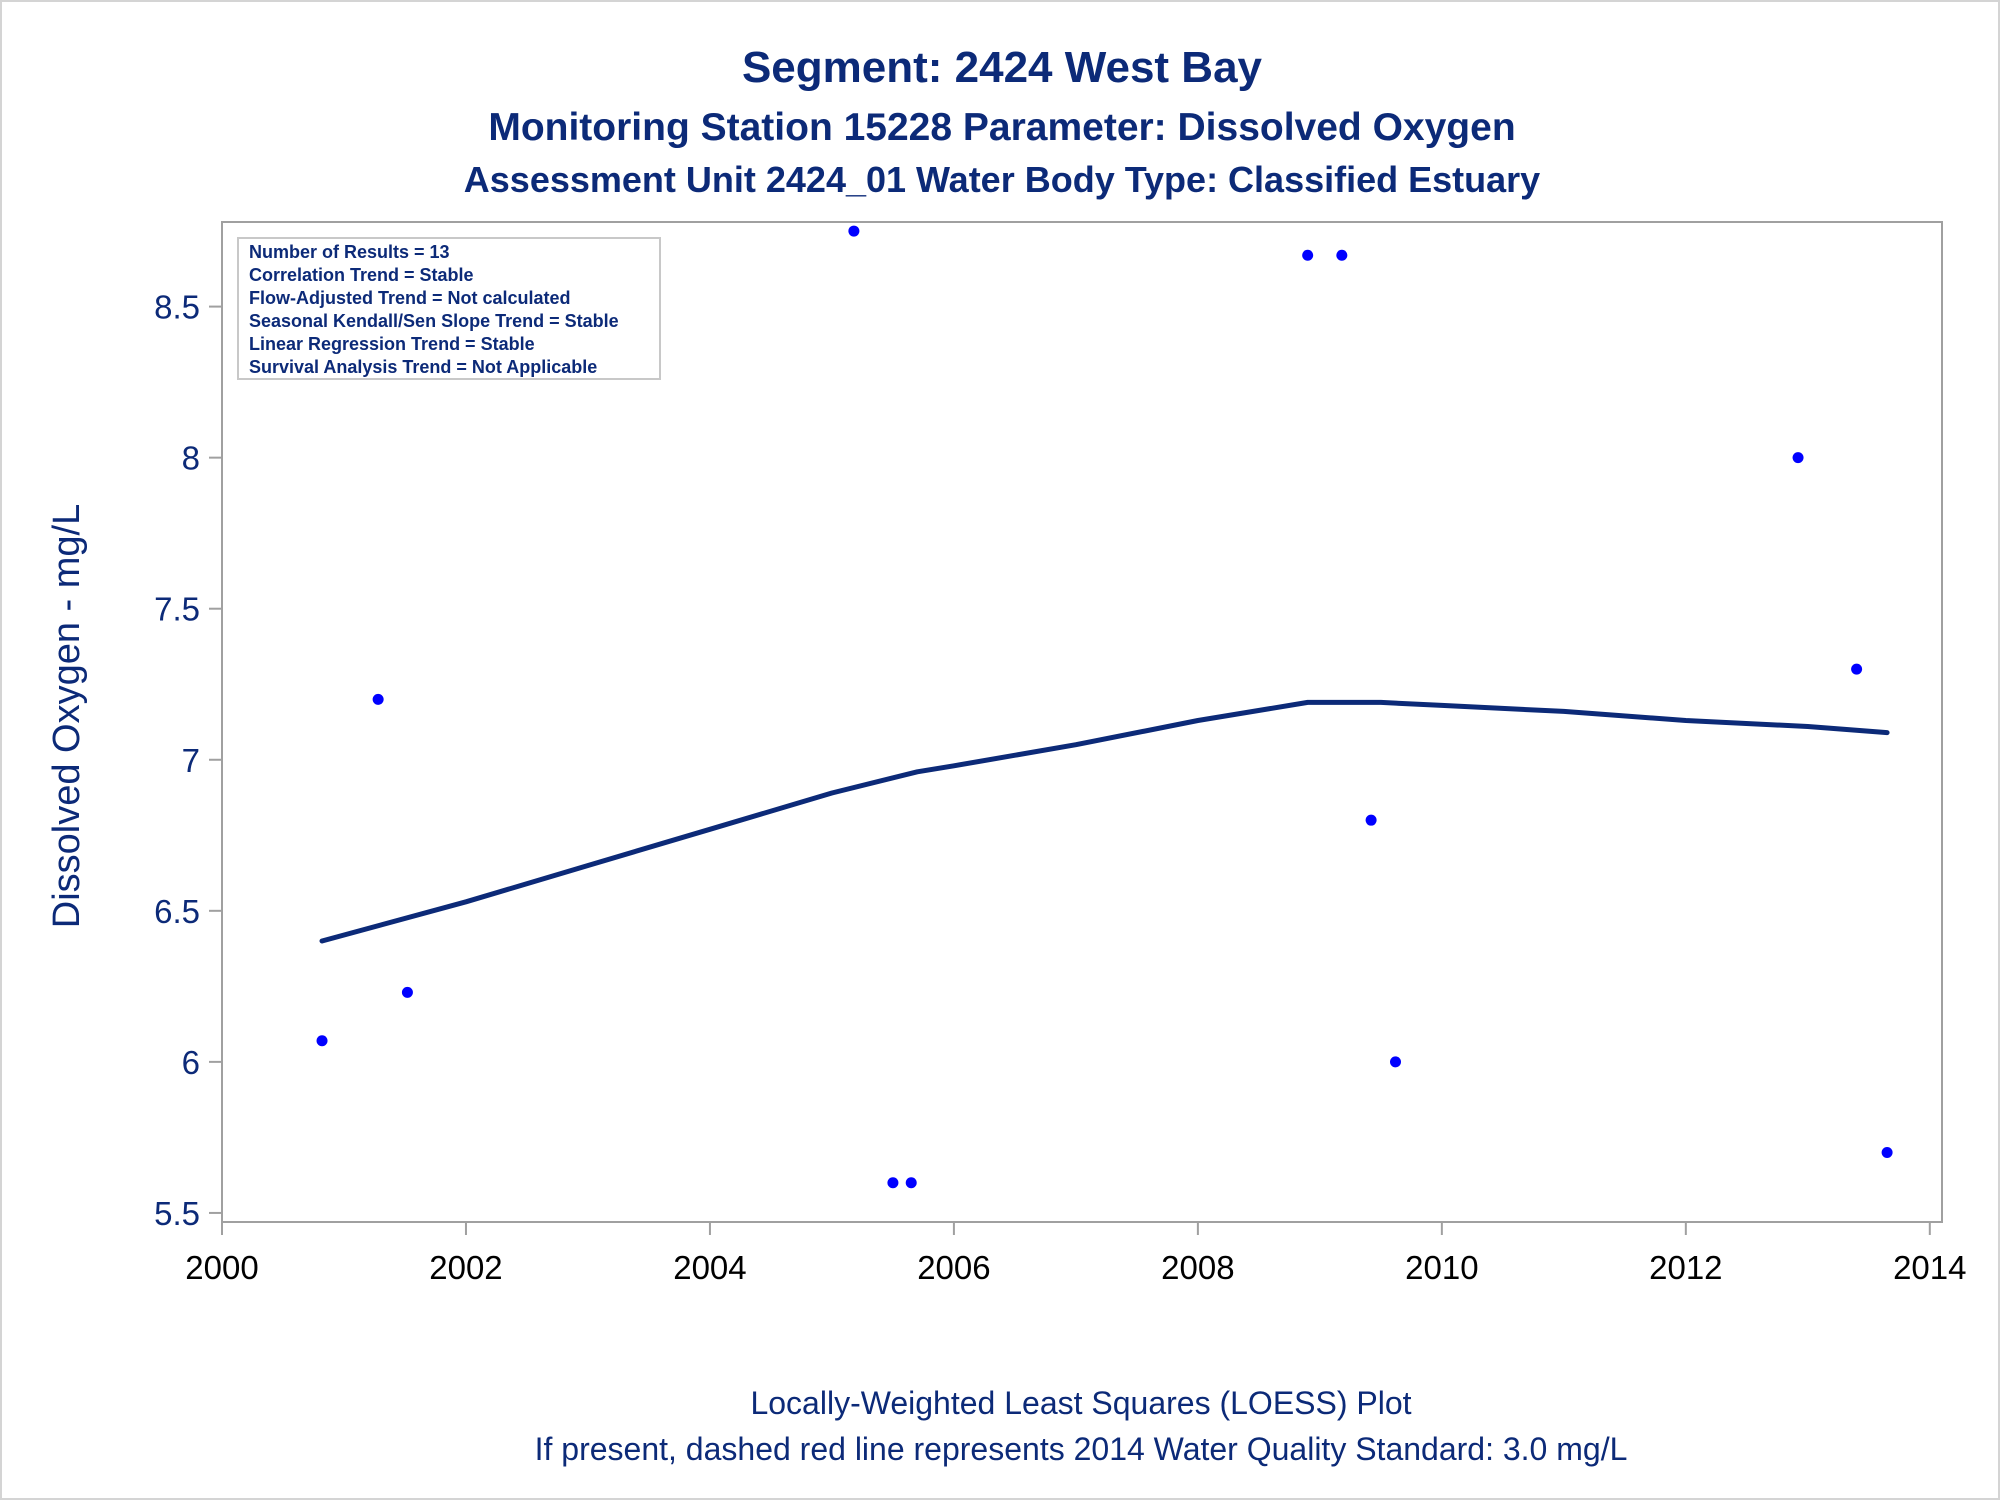 This screenshot has height=1502, width=2000. What do you see at coordinates (177, 911) in the screenshot?
I see `y-tick-label-2: 6.5` at bounding box center [177, 911].